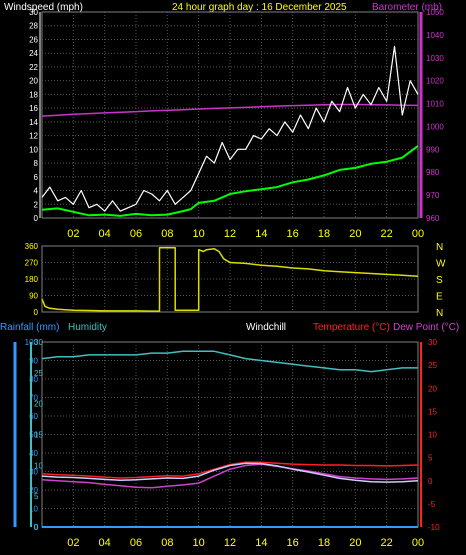 Image resolution: width=466 pixels, height=555 pixels. I want to click on hum-axis-tick-5: 25, so click(38, 373).